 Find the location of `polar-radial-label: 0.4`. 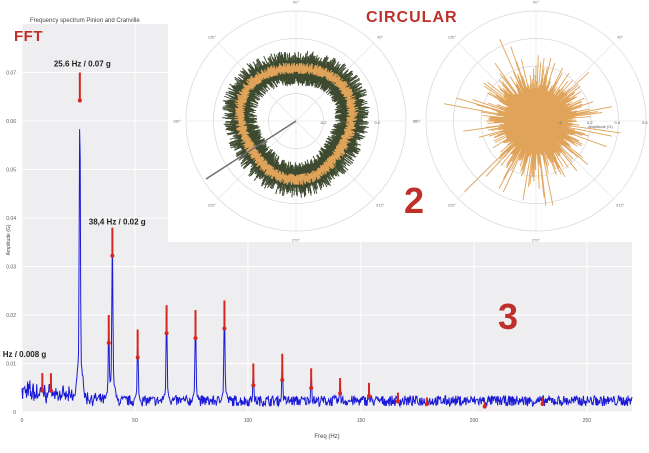

polar-radial-label: 0.4 is located at coordinates (618, 122).